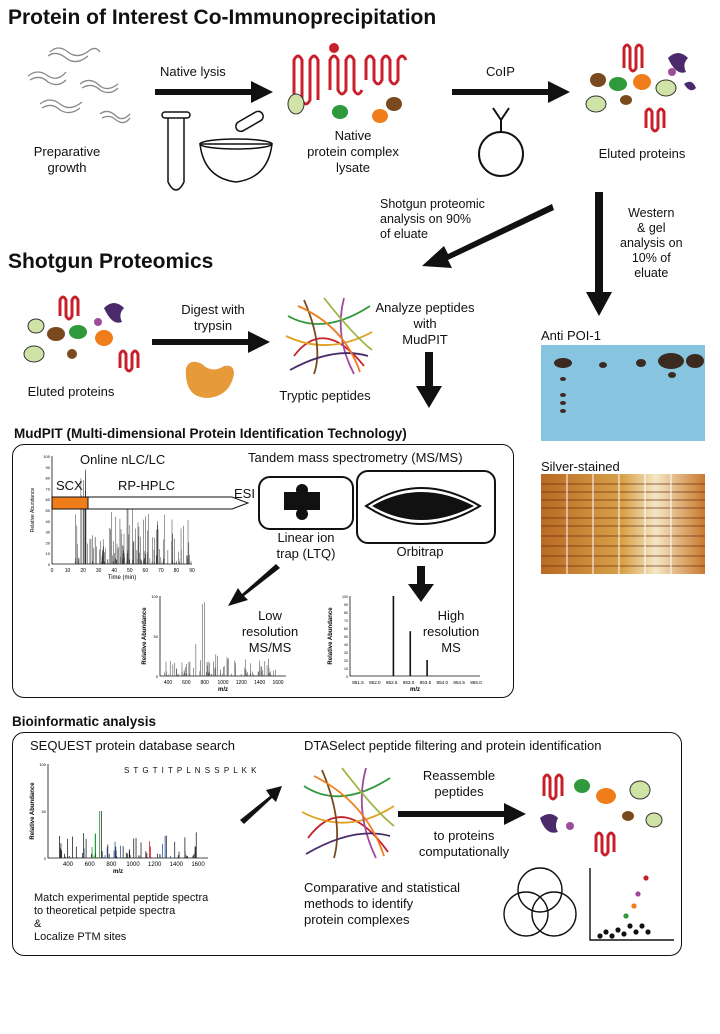 This screenshot has width=720, height=1034. Describe the element at coordinates (127, 811) in the screenshot. I see `sequest-axes` at that location.